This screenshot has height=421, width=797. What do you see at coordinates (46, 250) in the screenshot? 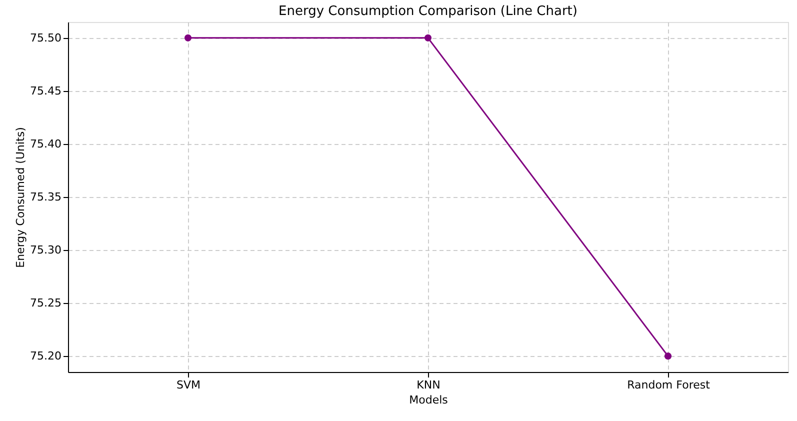
I see `y-tick-label: 75.30` at bounding box center [46, 250].